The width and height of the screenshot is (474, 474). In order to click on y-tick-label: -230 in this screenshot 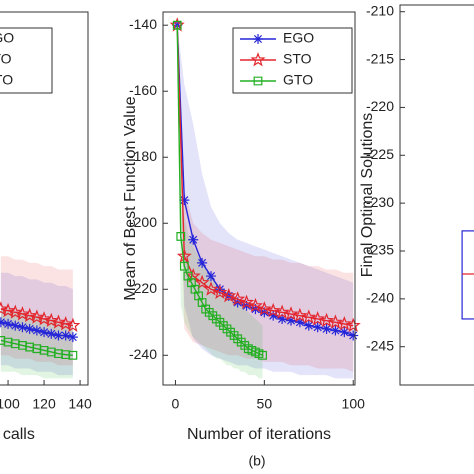, I will do `click(380, 202)`.